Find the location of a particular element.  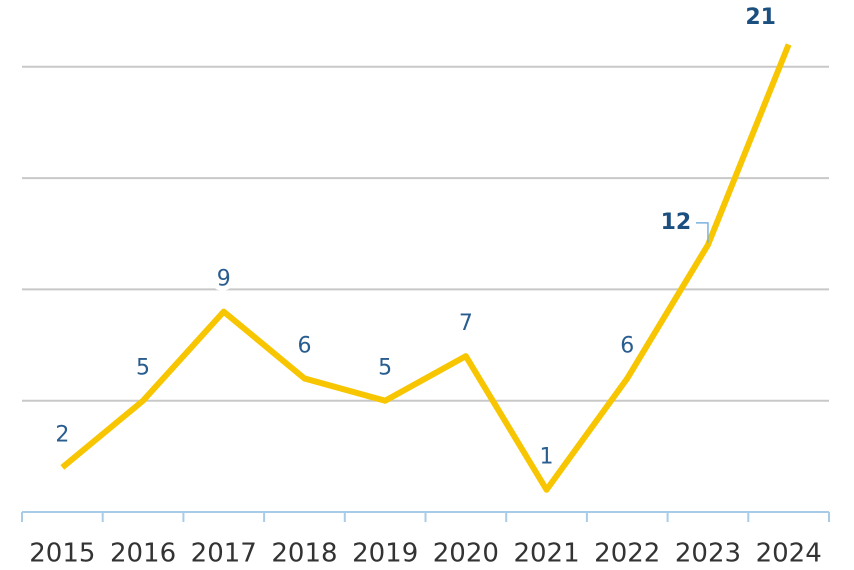

x-tick-label: 2019 is located at coordinates (385, 554).